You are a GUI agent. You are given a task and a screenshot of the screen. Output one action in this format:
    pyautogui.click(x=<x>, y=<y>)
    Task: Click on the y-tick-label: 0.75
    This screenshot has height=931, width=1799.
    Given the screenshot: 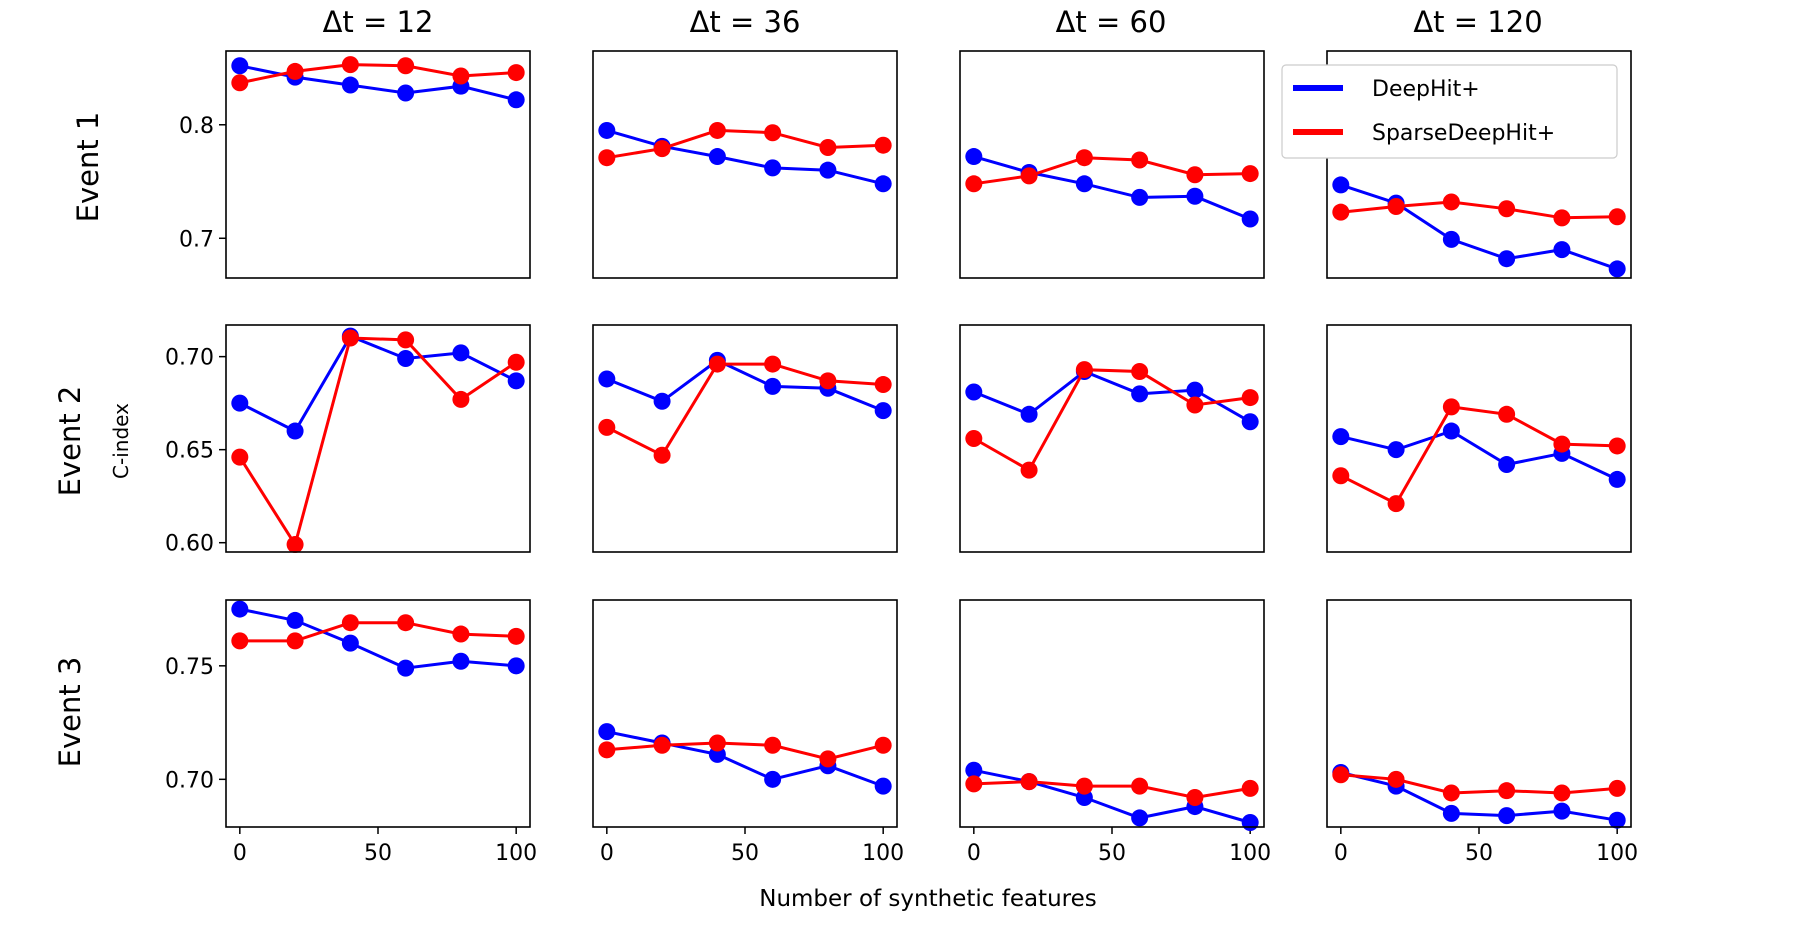 What is the action you would take?
    pyautogui.click(x=189, y=667)
    